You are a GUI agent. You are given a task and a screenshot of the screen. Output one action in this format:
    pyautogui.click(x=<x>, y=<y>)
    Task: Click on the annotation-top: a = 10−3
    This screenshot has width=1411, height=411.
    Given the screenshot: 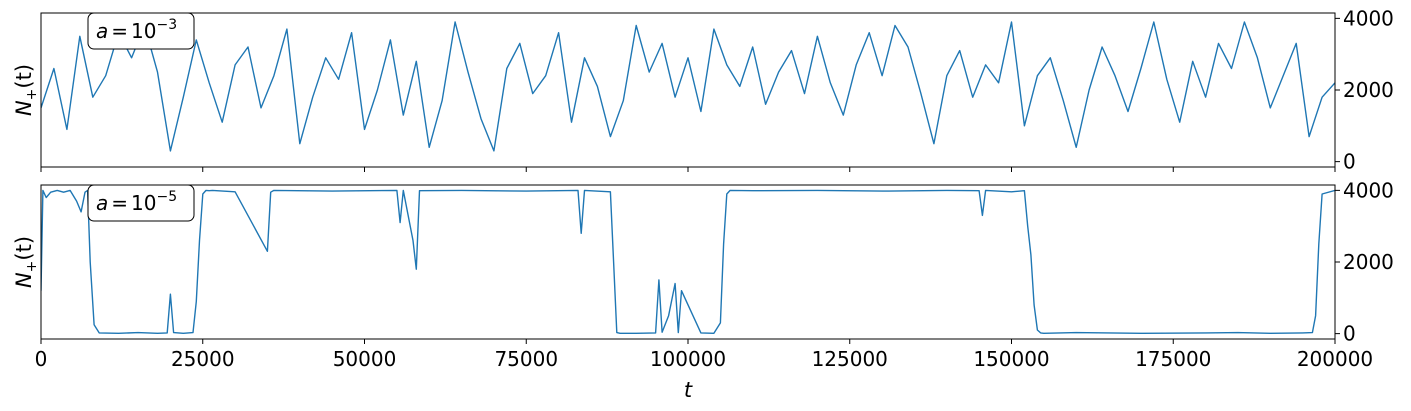 What is the action you would take?
    pyautogui.click(x=141, y=31)
    